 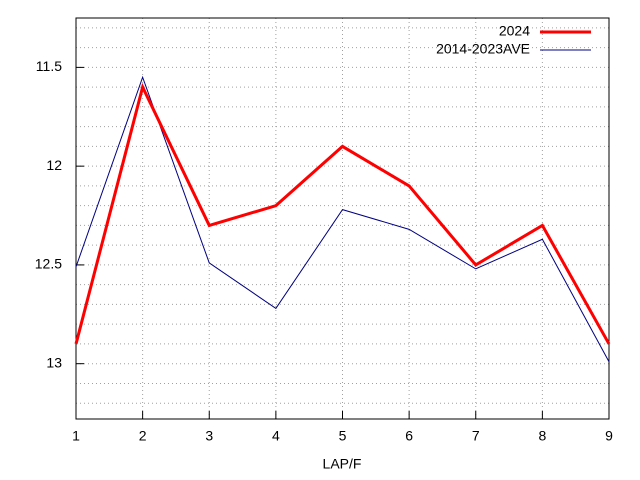 What do you see at coordinates (209, 436) in the screenshot?
I see `x-tick-label: 3` at bounding box center [209, 436].